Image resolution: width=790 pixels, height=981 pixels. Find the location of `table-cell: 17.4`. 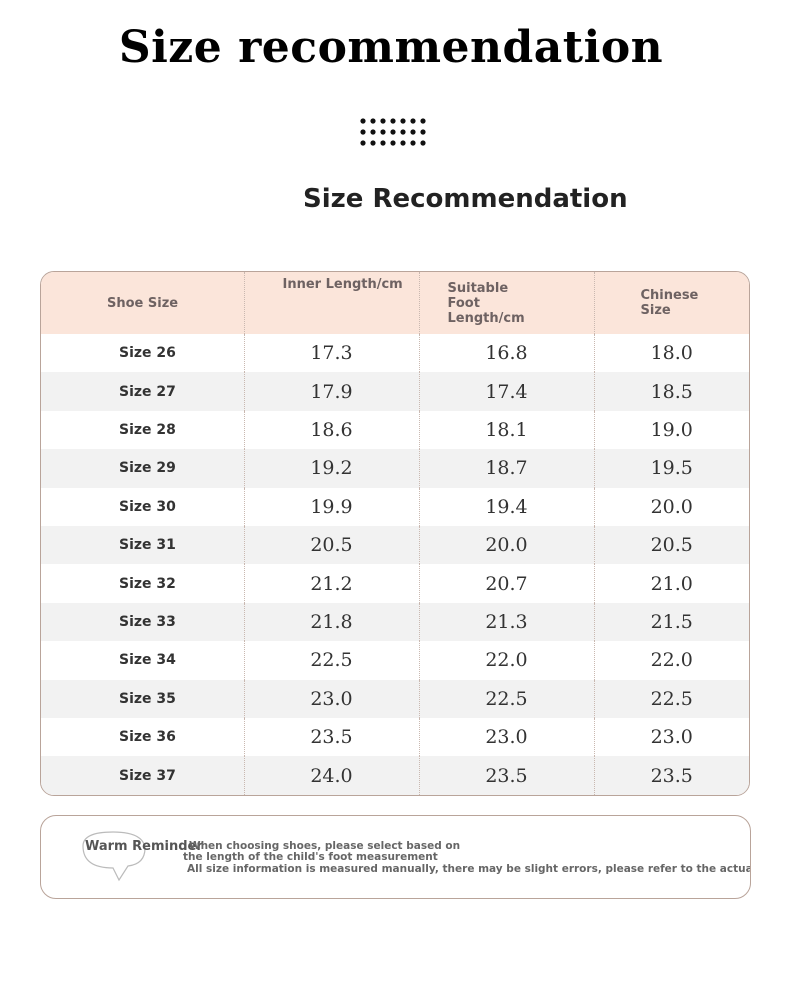

table-cell: 17.4 is located at coordinates (506, 391).